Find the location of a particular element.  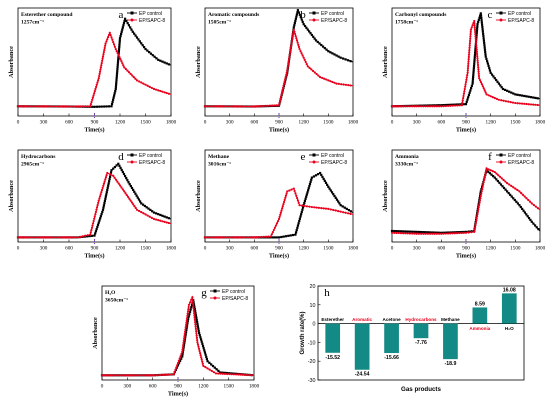

x-tick-label: 0 is located at coordinates (392, 249).